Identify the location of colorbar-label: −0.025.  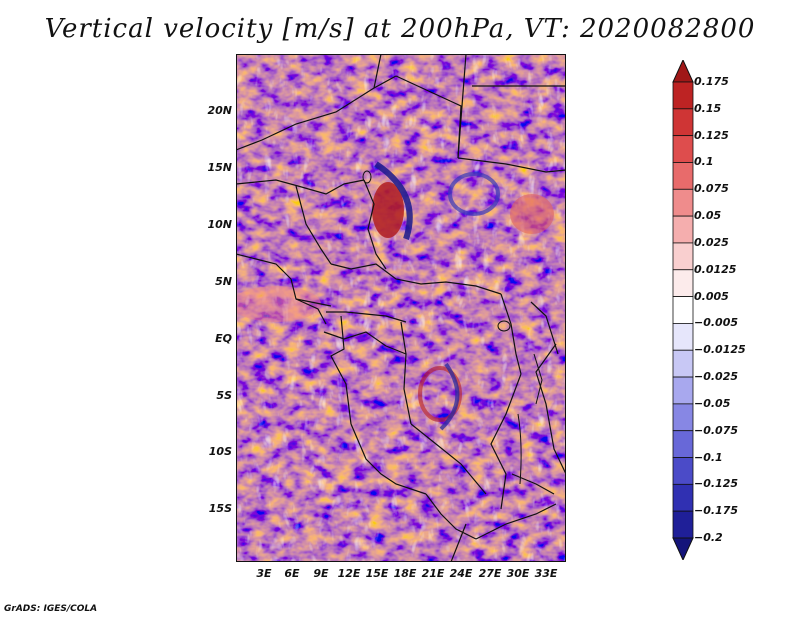
(716, 377).